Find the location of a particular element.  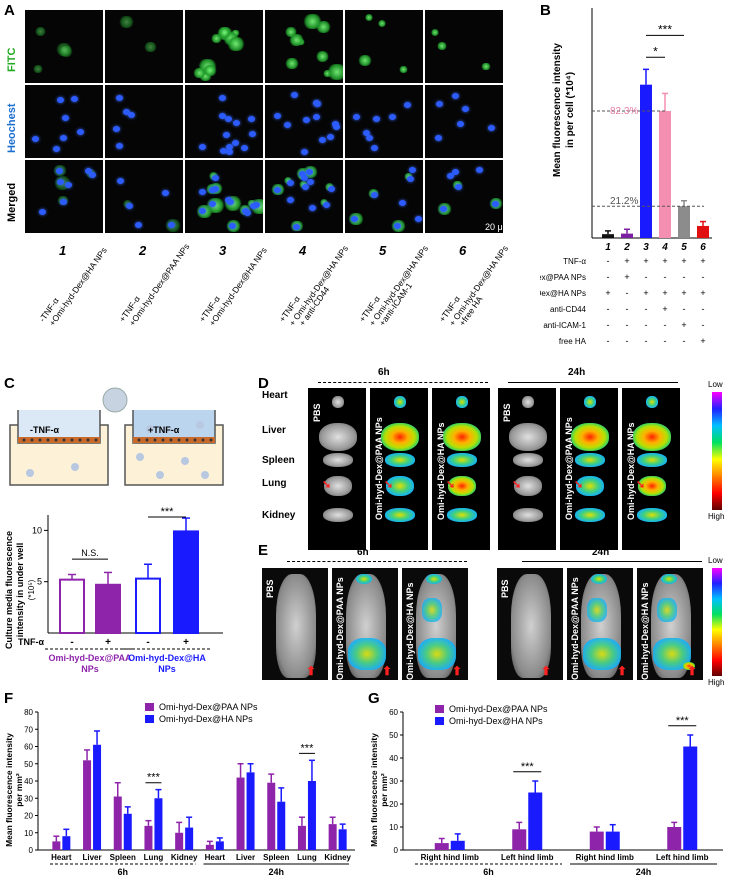

legend-swatch is located at coordinates (149, 707).